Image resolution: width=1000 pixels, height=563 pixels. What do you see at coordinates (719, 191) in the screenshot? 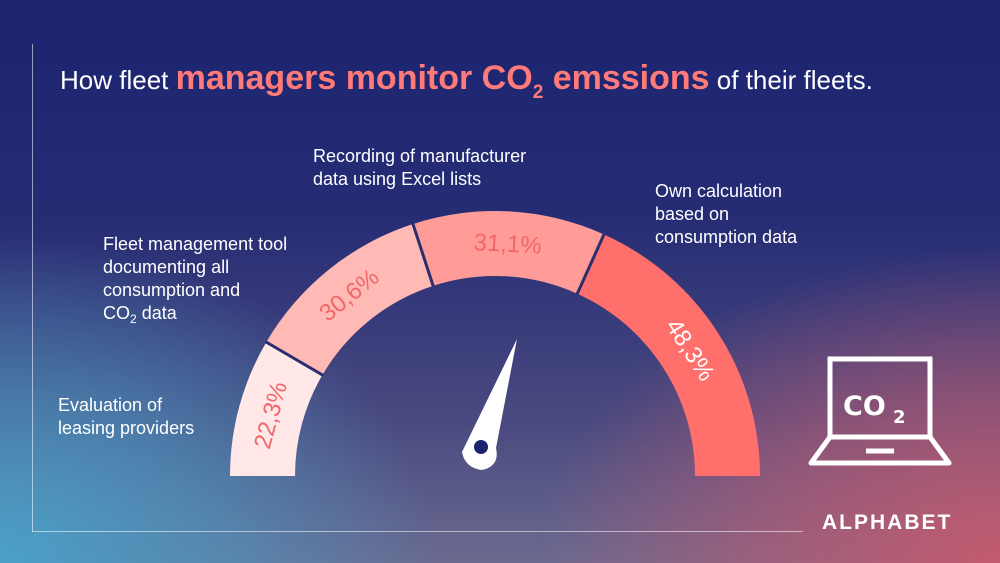
I see `label-line: Own calculation` at bounding box center [719, 191].